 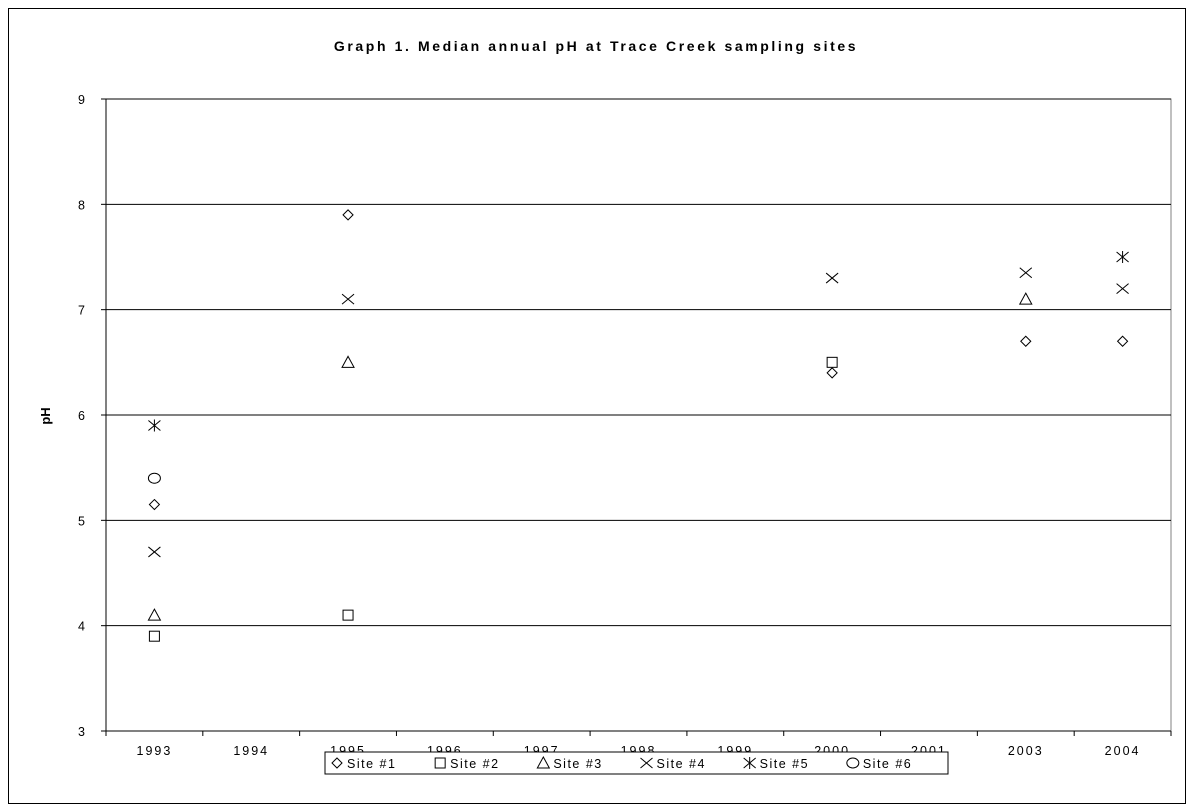 What do you see at coordinates (82, 627) in the screenshot?
I see `y-tick-label: 4` at bounding box center [82, 627].